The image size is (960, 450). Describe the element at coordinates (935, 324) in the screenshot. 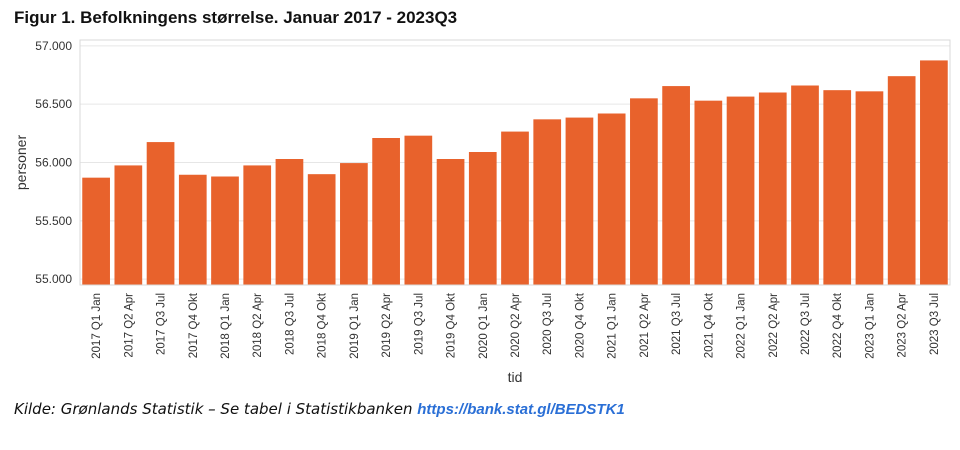

I see `x-tick-label: 2023 Q3 Jul` at that location.